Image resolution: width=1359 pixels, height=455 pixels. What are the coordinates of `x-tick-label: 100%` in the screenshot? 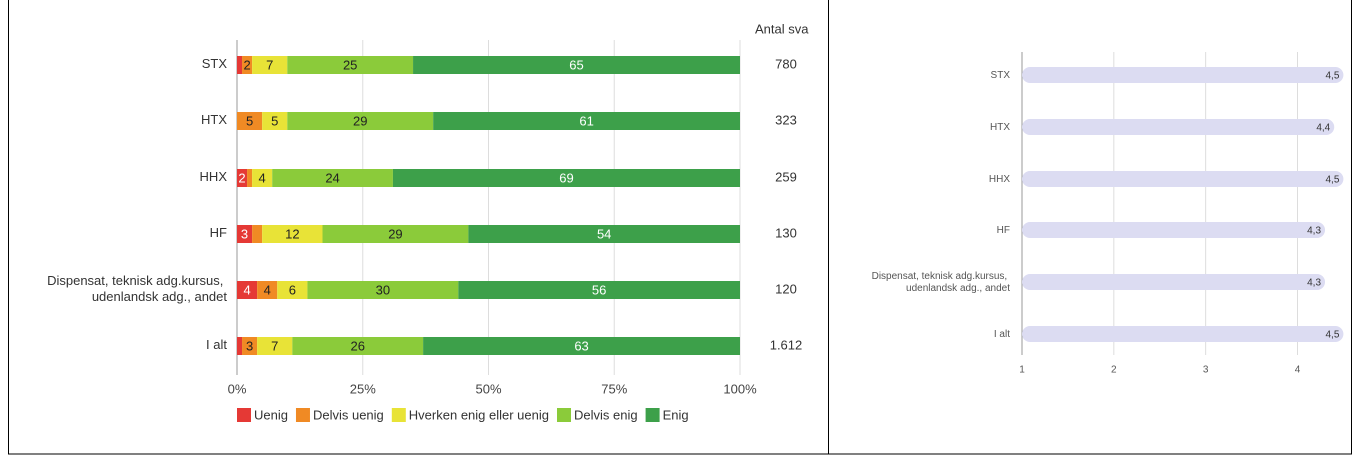 It's located at (740, 388).